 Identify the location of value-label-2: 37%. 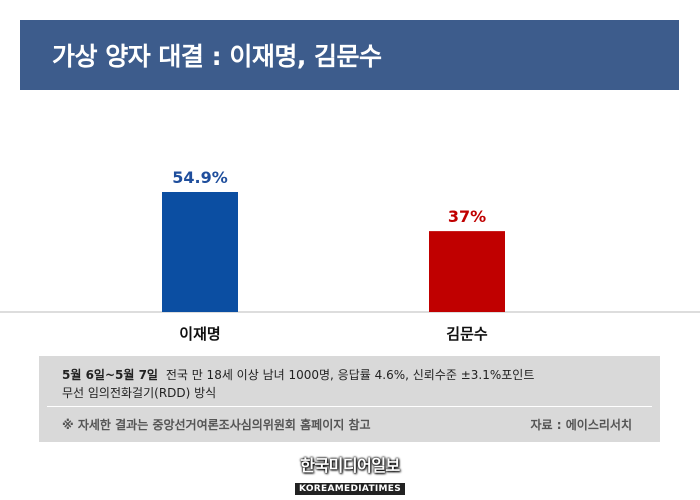
(467, 216).